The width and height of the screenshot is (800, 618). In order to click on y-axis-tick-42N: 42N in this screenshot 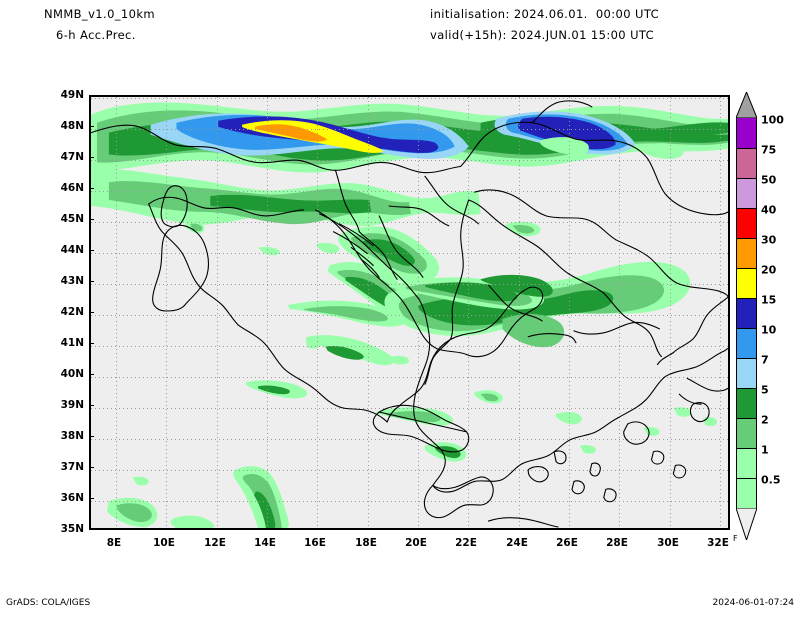, I will do `click(72, 312)`.